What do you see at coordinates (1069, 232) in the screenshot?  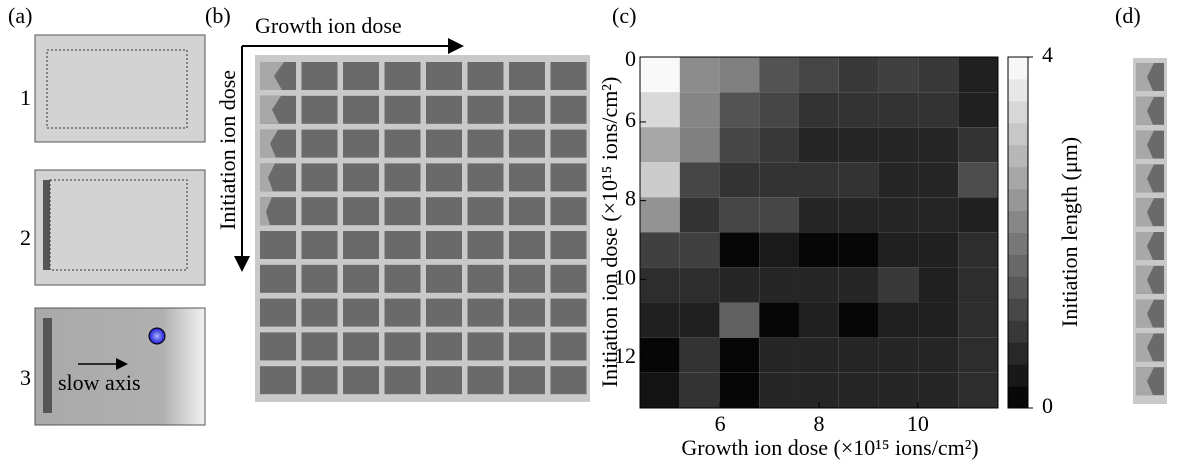 I see `colorbar-label: Initiation length (μm)` at bounding box center [1069, 232].